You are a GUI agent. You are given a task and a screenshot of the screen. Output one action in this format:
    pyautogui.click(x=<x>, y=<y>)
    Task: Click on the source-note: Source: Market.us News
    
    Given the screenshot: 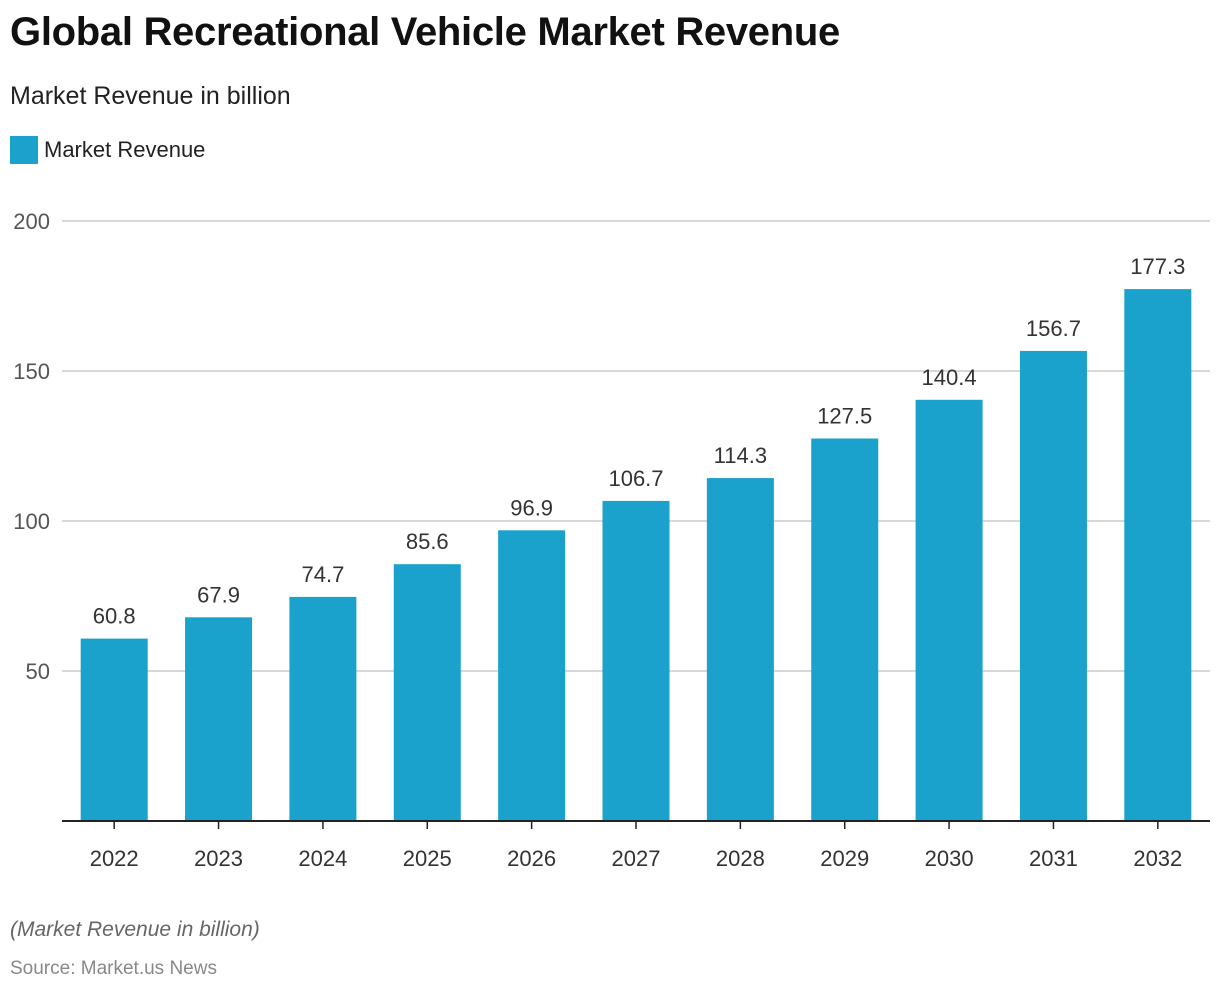 What is the action you would take?
    pyautogui.click(x=113, y=968)
    